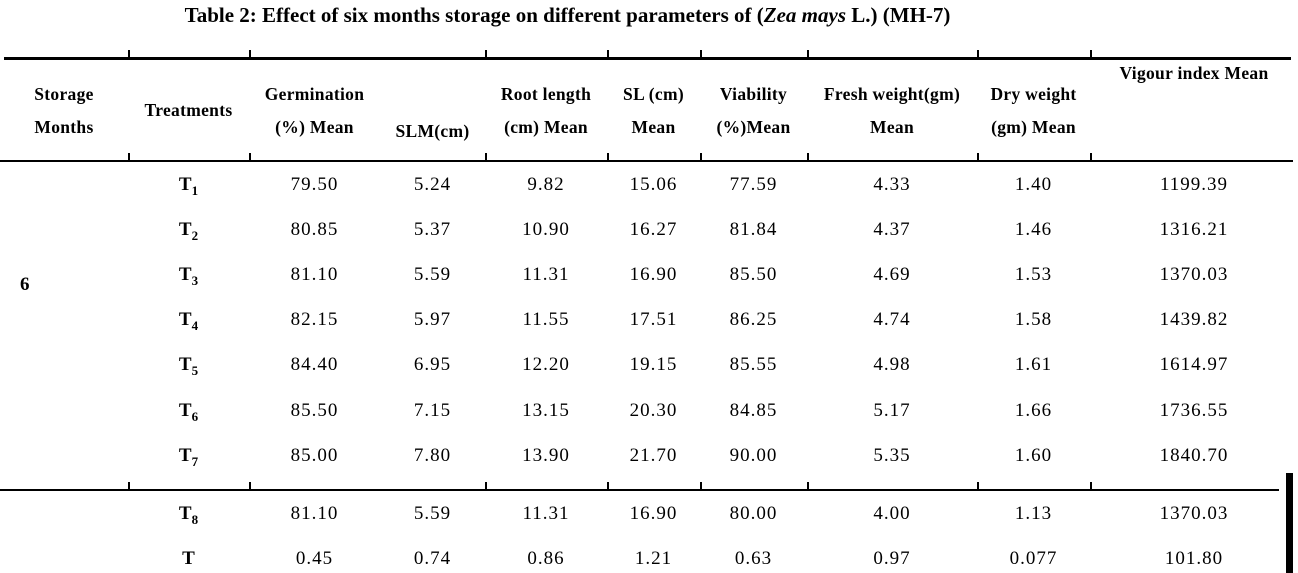 The height and width of the screenshot is (573, 1298). What do you see at coordinates (753, 126) in the screenshot?
I see `header-line: (%)Mean` at bounding box center [753, 126].